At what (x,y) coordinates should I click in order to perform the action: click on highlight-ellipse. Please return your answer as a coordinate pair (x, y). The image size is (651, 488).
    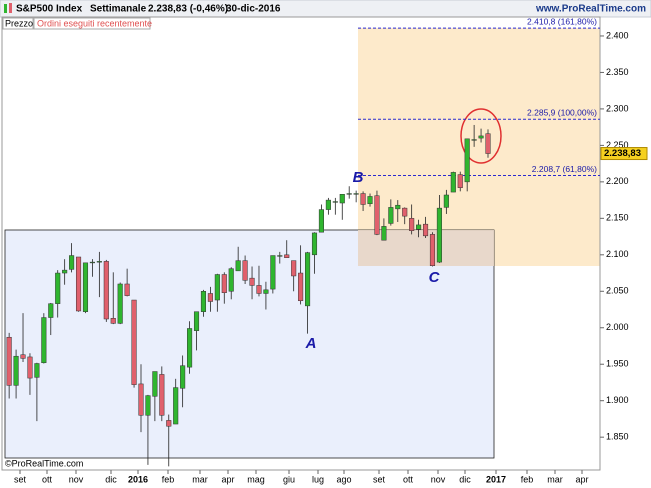
    Looking at the image, I should click on (481, 136).